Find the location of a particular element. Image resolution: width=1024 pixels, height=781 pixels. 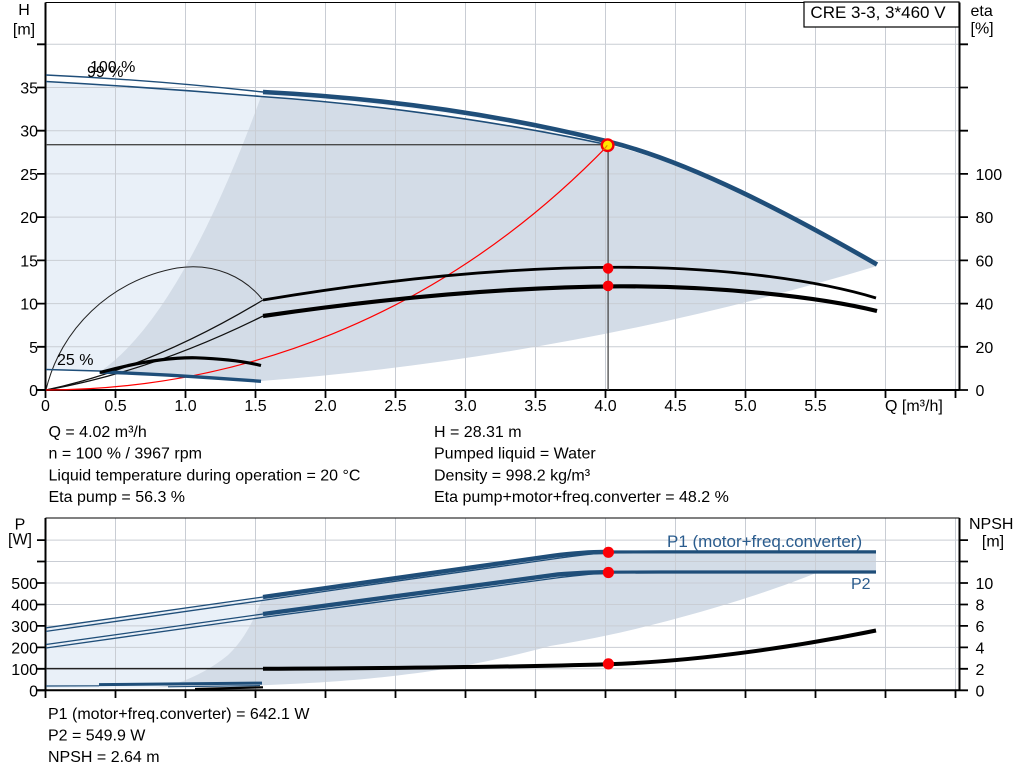

svg-text: 4.0 is located at coordinates (605, 406).